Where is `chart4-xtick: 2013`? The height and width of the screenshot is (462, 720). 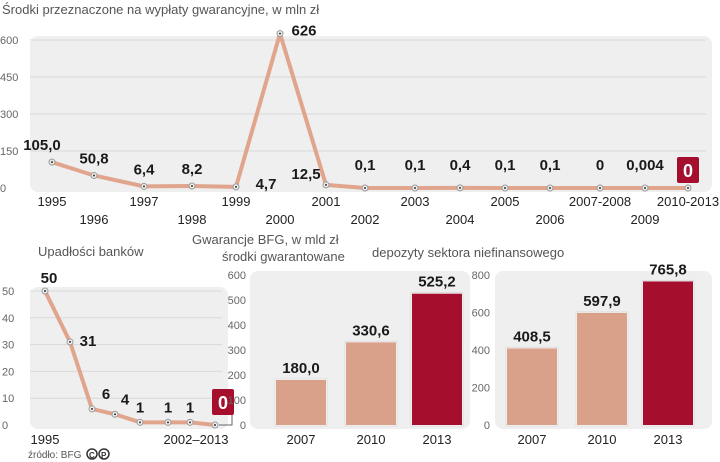
chart4-xtick: 2013 is located at coordinates (668, 439).